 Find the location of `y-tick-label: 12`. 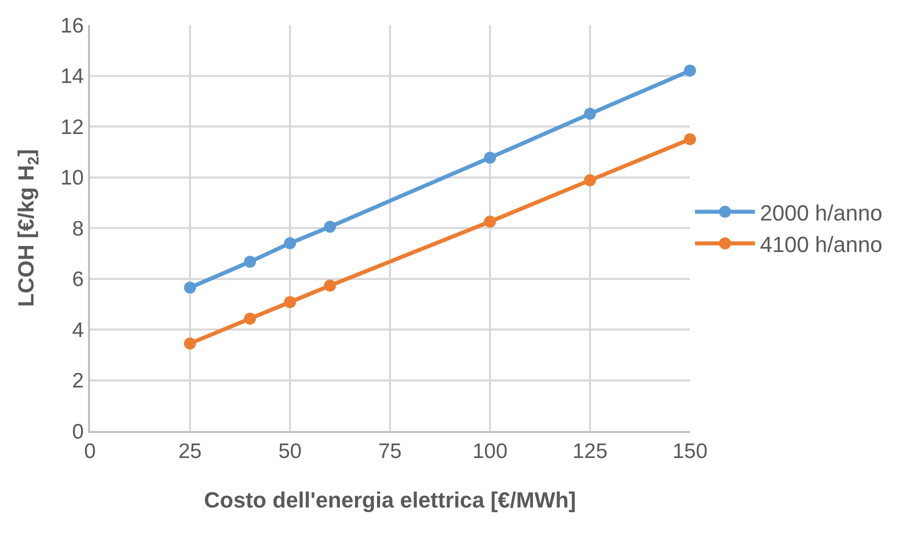

y-tick-label: 12 is located at coordinates (72, 127).